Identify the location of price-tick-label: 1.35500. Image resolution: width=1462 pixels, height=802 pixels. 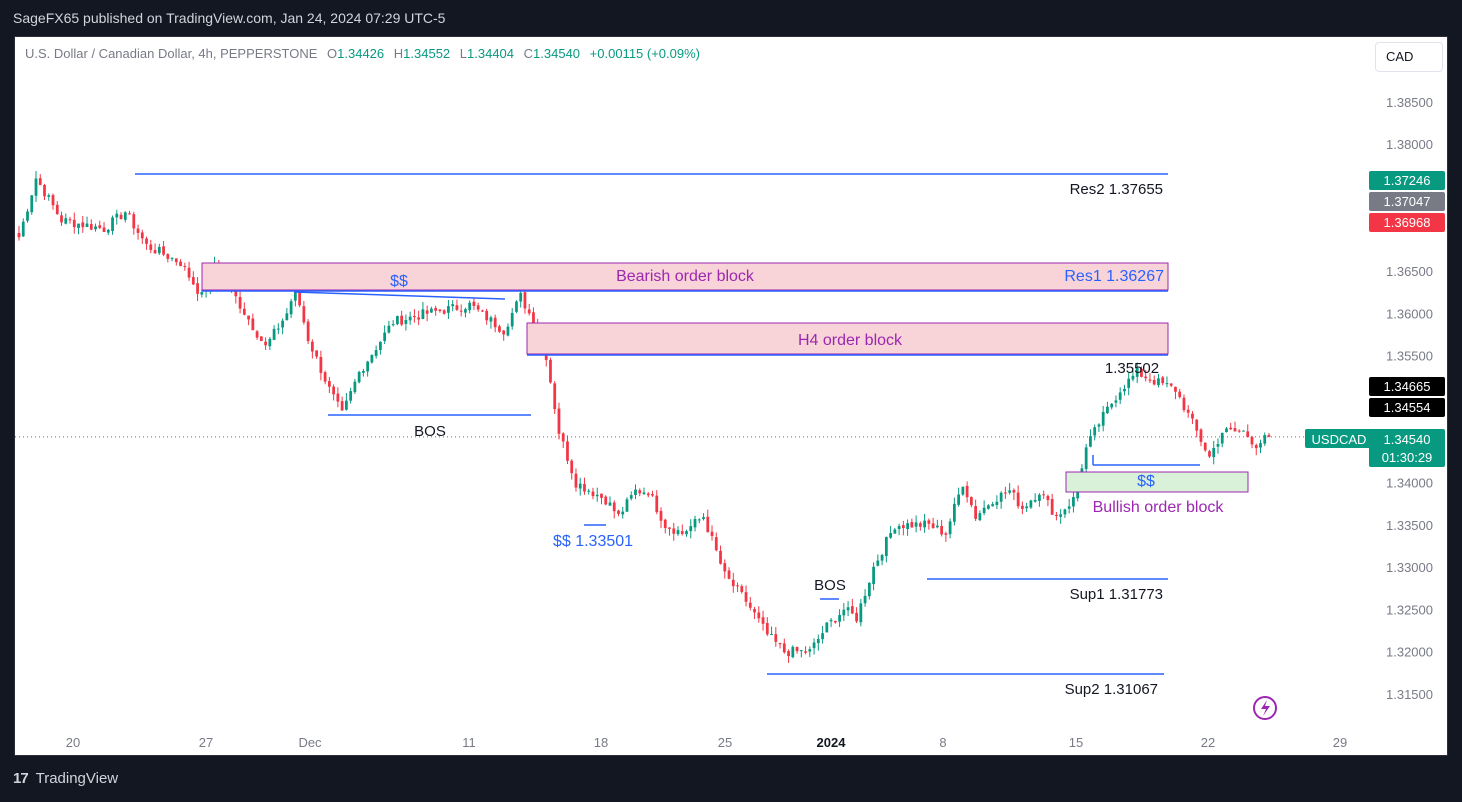
(1409, 356).